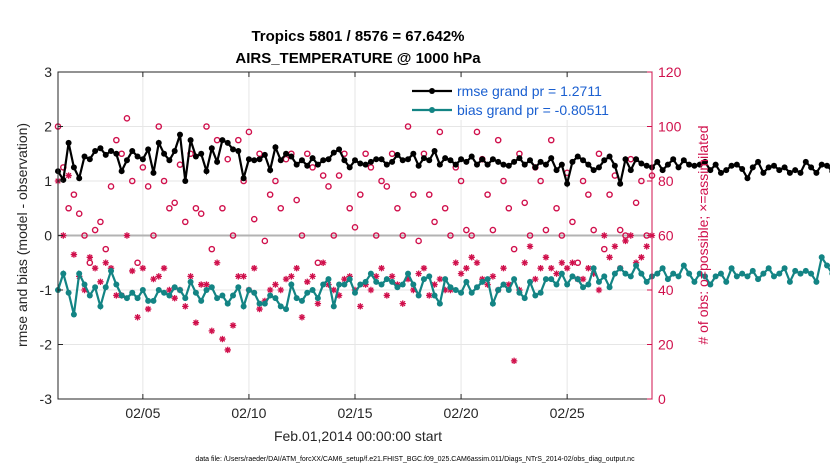 This screenshot has height=470, width=830. I want to click on left-tick-label-2: -1, so click(46, 290).